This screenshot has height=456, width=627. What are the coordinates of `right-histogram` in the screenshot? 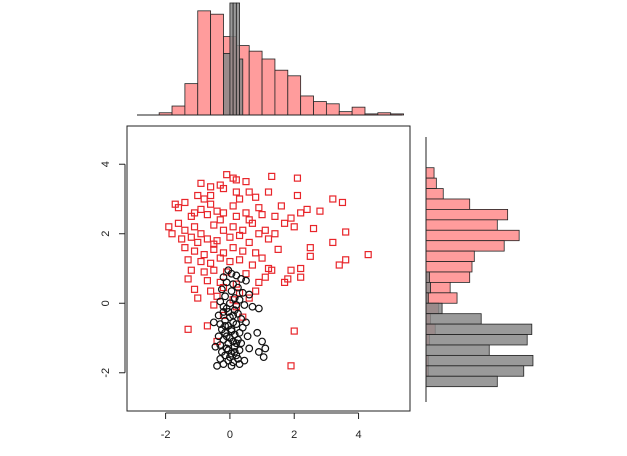 It's located at (479, 269).